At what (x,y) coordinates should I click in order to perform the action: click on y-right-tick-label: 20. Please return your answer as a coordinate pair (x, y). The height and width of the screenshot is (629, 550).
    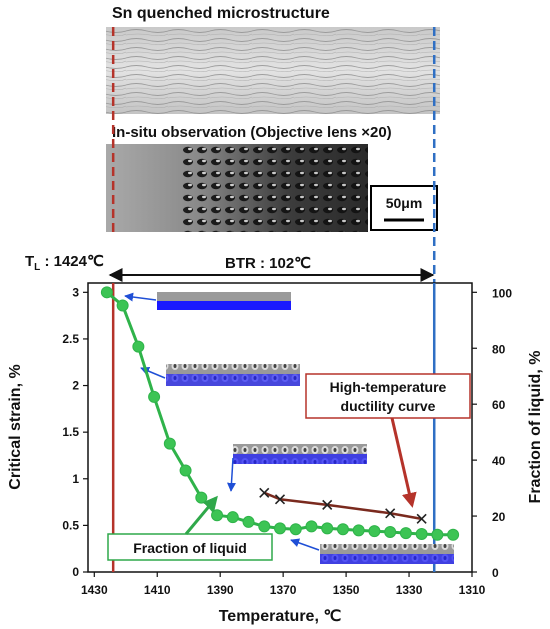
    Looking at the image, I should click on (499, 517).